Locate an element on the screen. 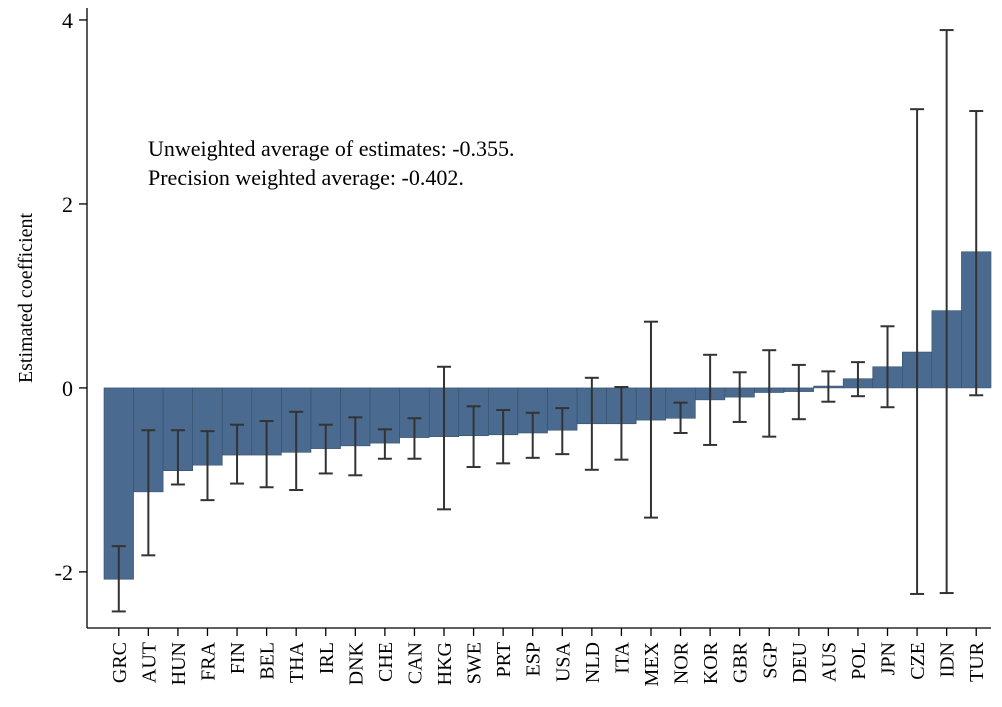 The image size is (1002, 707). x-tick-label: KOR is located at coordinates (711, 662).